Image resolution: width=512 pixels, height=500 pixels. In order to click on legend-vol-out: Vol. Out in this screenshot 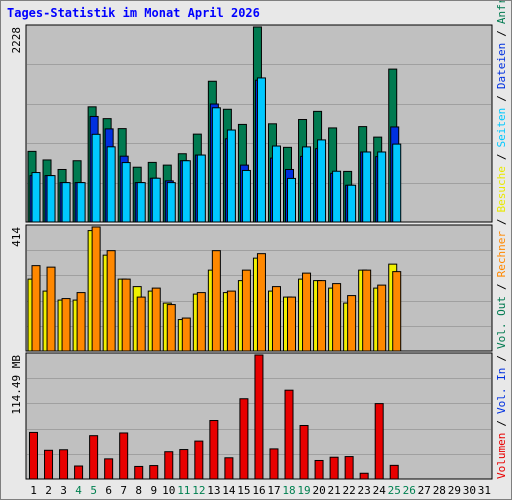, I will do `click(501, 322)`.